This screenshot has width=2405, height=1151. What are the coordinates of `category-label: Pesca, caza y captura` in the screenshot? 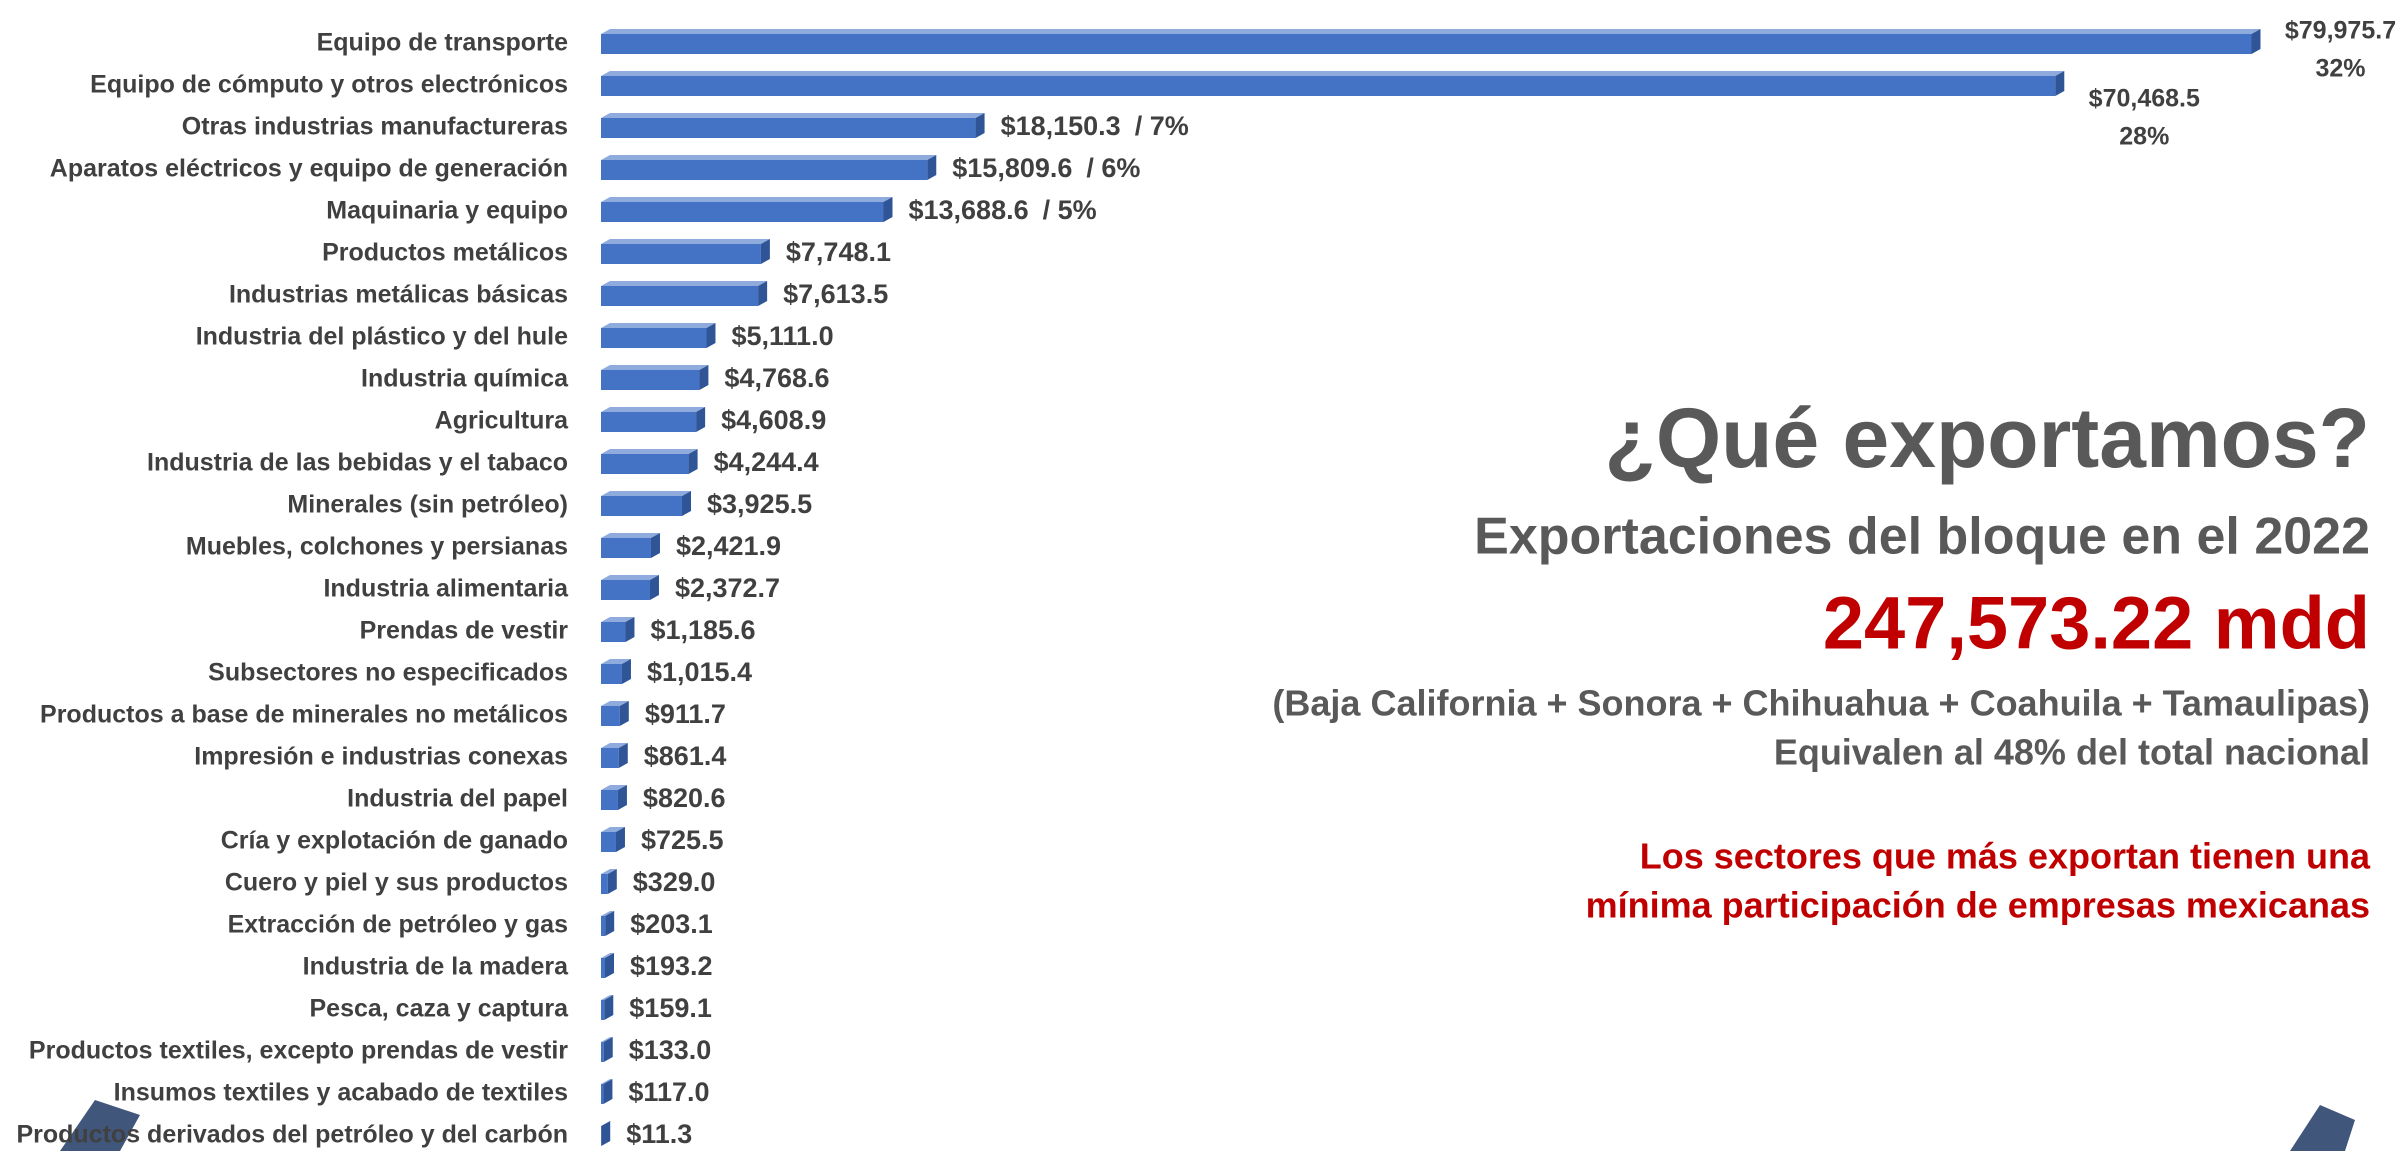 It's located at (440, 1009).